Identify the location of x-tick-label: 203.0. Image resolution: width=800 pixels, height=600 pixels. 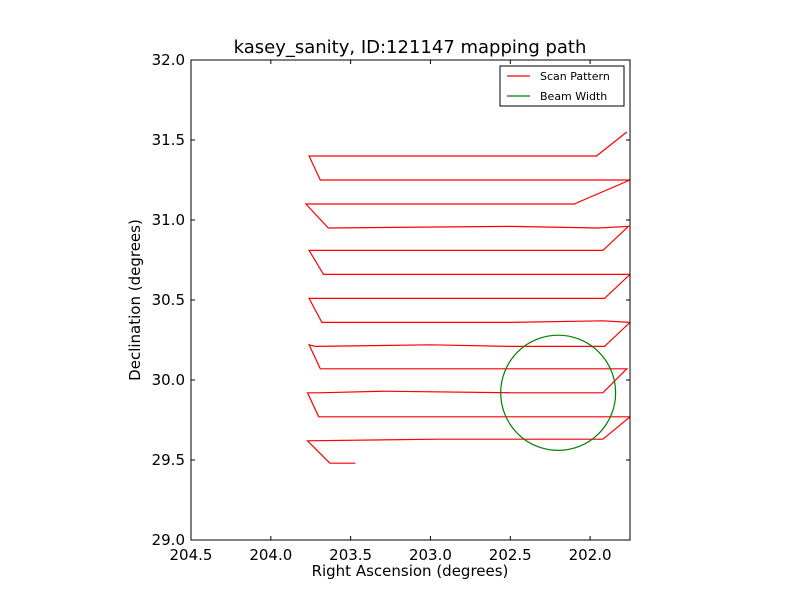
(430, 555).